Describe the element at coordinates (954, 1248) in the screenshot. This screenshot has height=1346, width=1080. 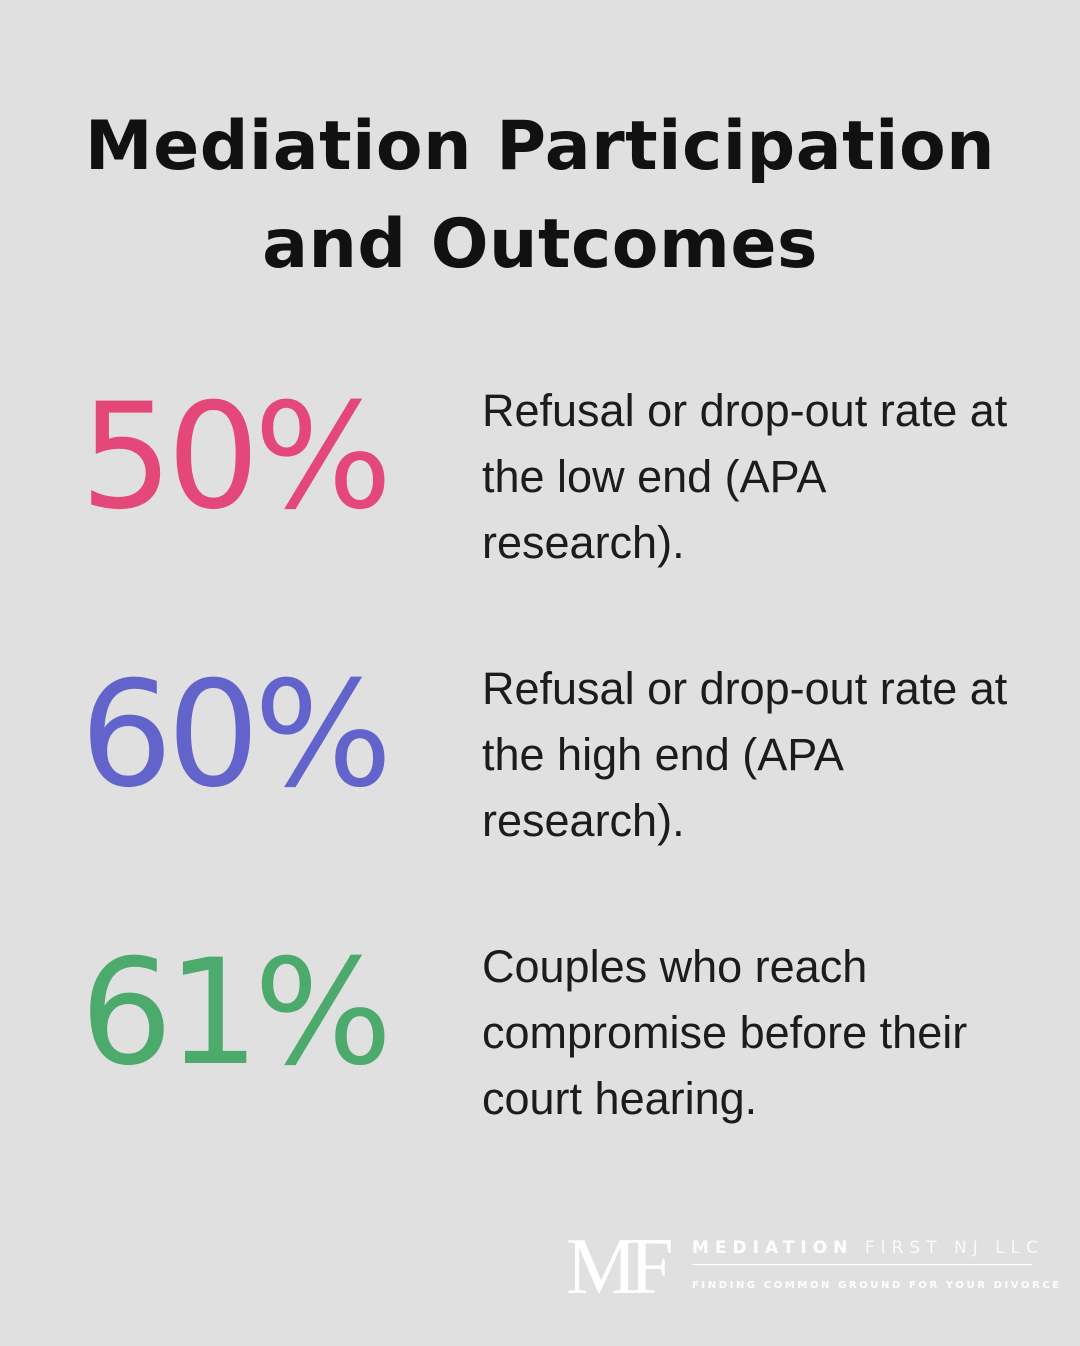
I see `logo-name-light: FIRST NJ LLC` at that location.